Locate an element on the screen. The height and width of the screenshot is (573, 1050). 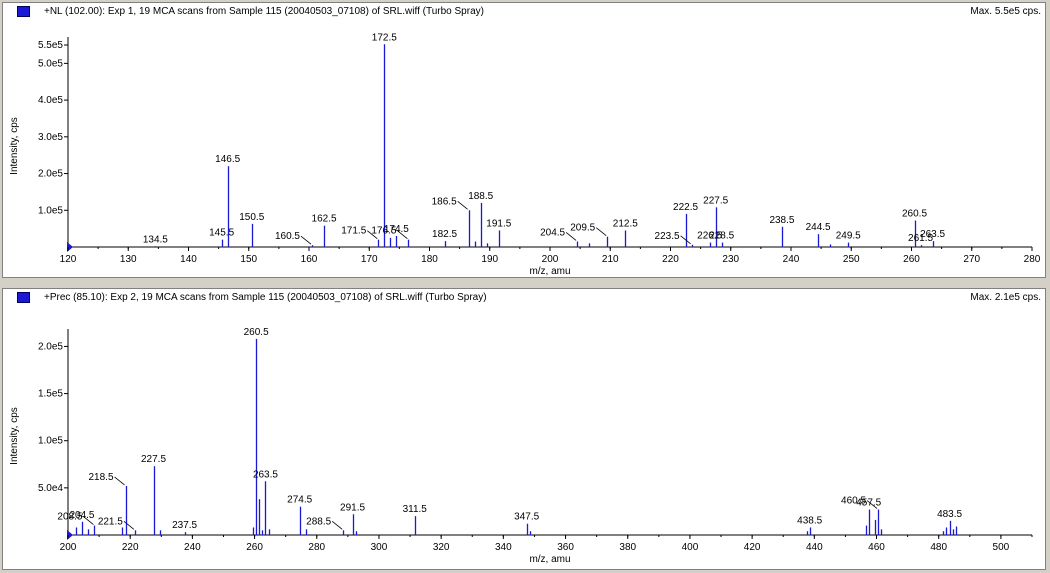
x-tick-label: 440 is located at coordinates (814, 547).